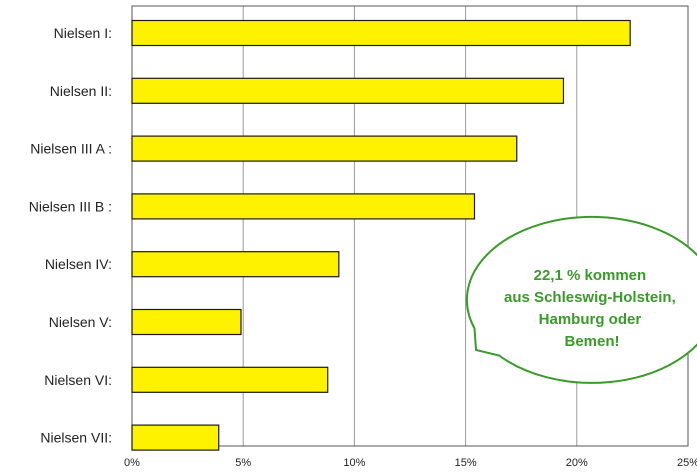  What do you see at coordinates (687, 463) in the screenshot?
I see `x-tick-label-5: 25%` at bounding box center [687, 463].